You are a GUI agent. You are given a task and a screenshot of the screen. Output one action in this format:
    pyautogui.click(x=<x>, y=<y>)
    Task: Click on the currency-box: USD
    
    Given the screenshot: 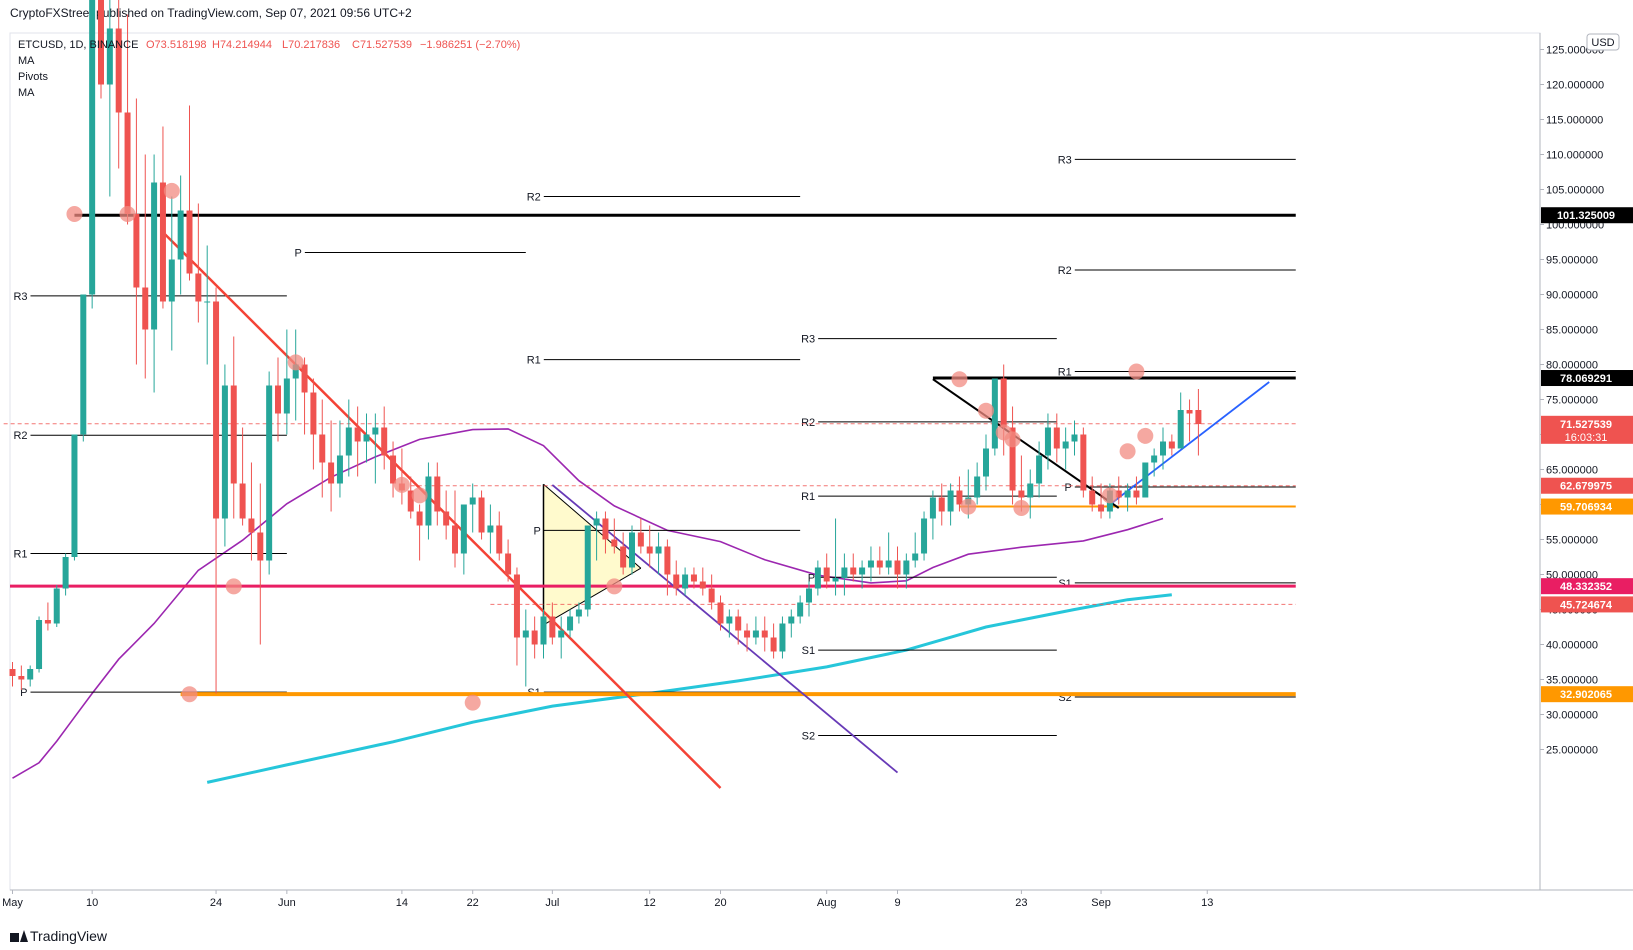 What is the action you would take?
    pyautogui.click(x=1603, y=42)
    